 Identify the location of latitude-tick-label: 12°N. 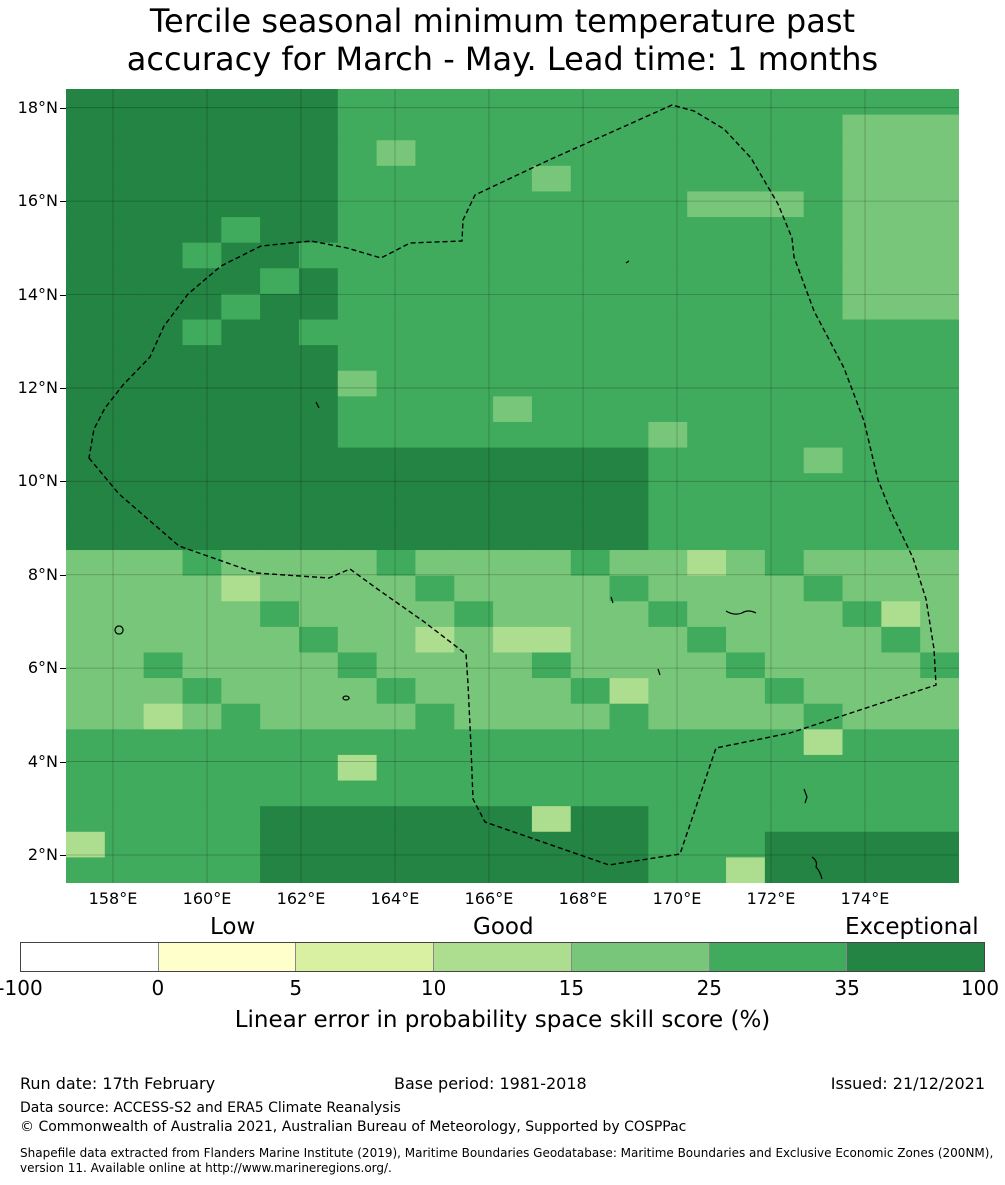
(33, 387).